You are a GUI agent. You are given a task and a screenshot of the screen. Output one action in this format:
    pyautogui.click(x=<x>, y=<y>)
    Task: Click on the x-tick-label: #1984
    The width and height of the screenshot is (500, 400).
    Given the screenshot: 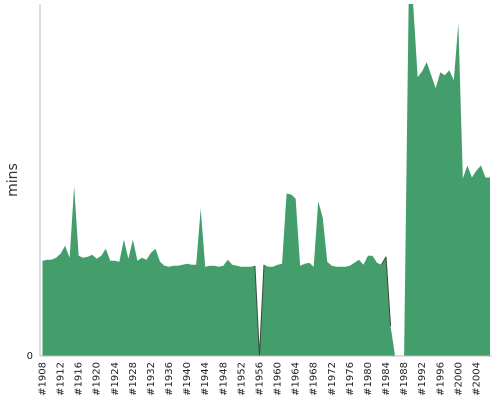 What is the action you would take?
    pyautogui.click(x=386, y=379)
    